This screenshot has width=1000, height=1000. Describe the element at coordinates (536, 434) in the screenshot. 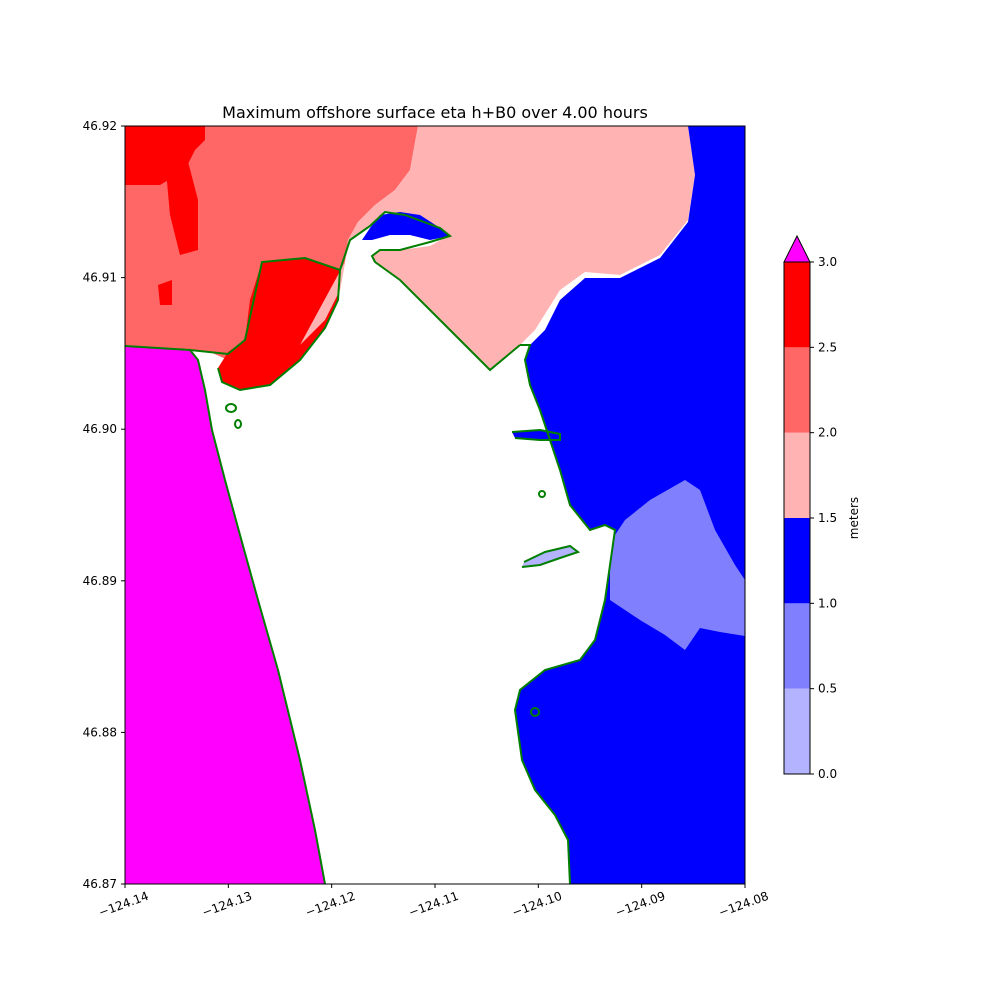

I see `shoreline-inlet` at that location.